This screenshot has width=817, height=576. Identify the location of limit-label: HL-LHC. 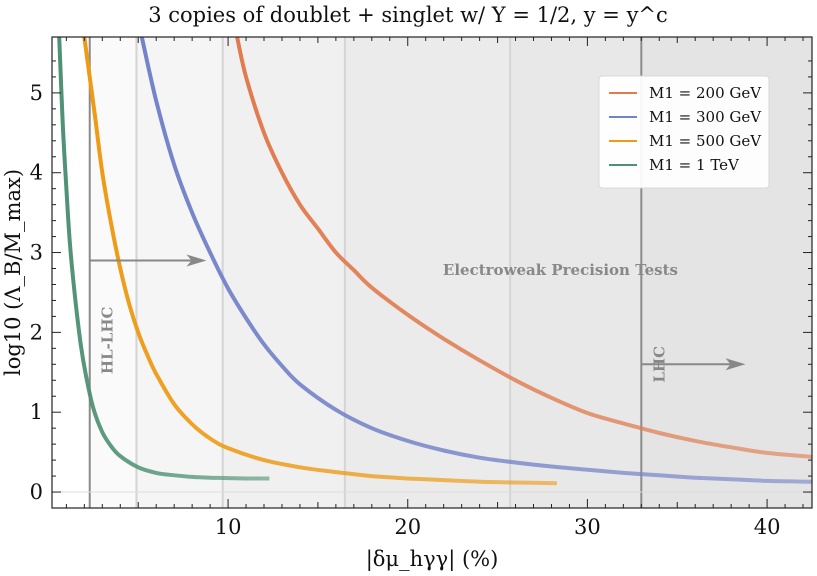
(108, 340).